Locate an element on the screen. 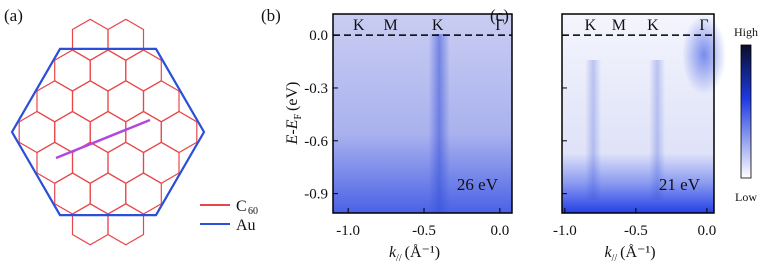  legend-label: C is located at coordinates (241, 206).